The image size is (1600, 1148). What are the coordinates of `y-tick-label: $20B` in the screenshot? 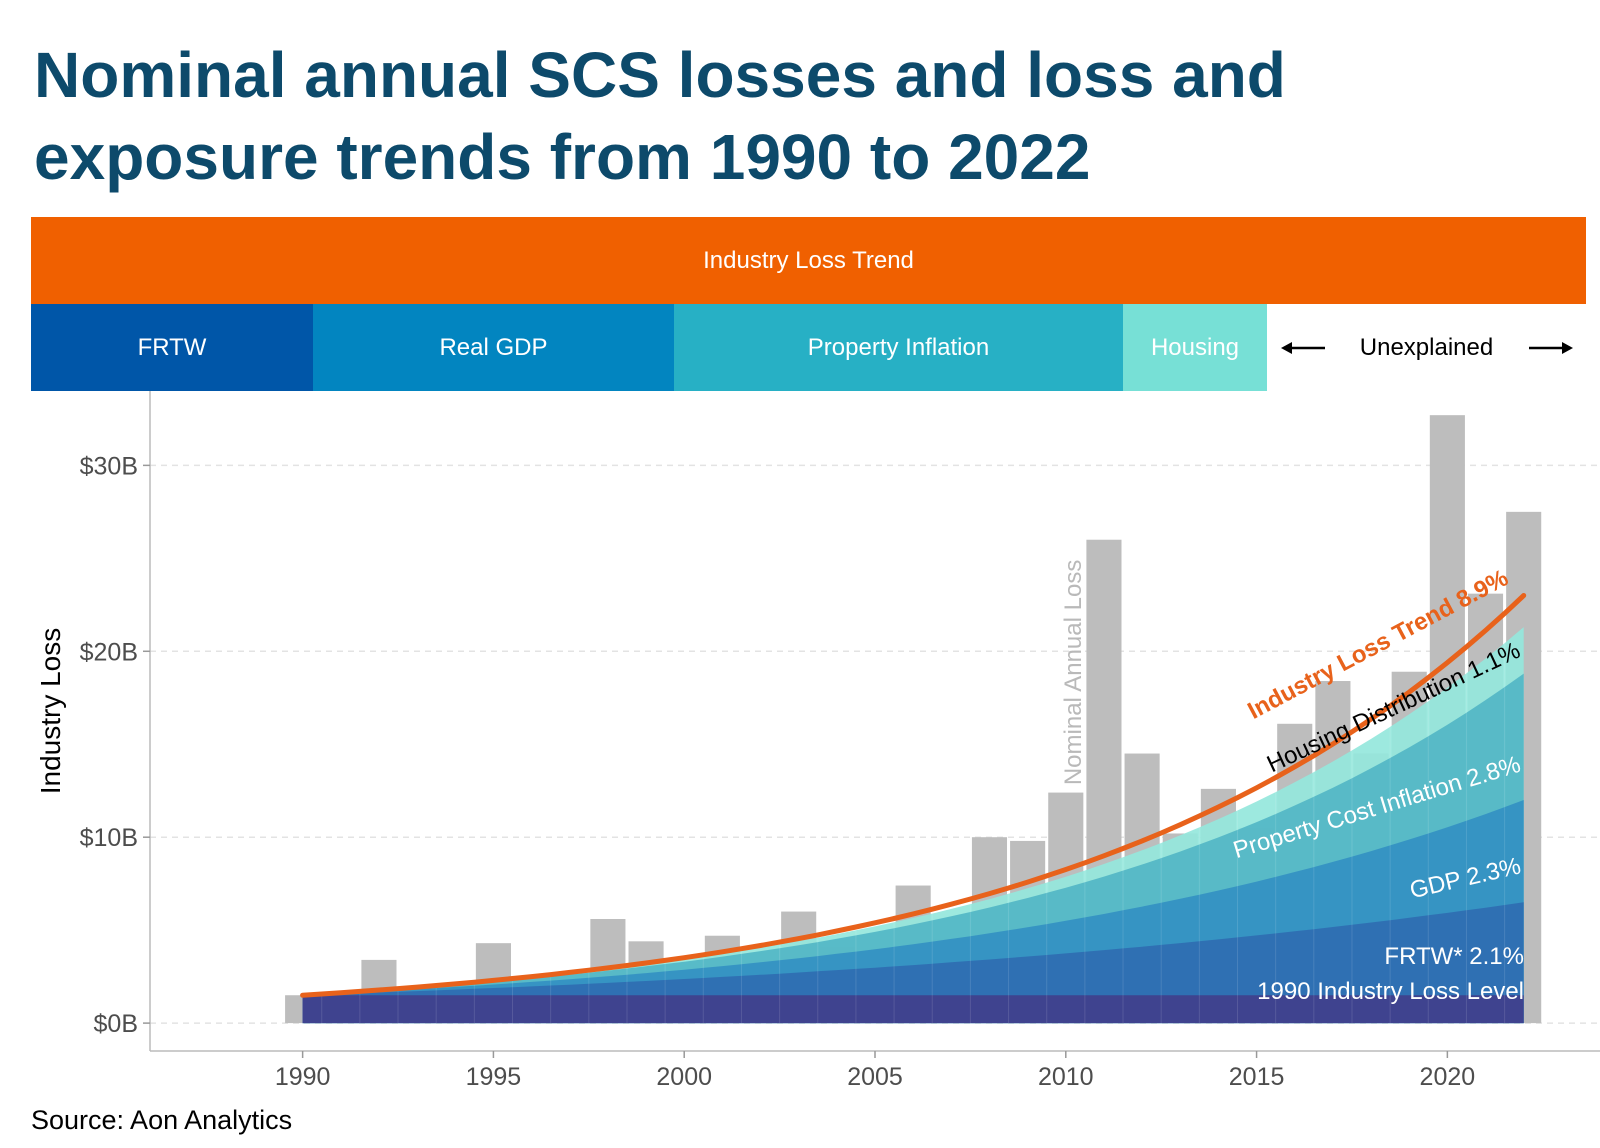 It's located at (109, 652).